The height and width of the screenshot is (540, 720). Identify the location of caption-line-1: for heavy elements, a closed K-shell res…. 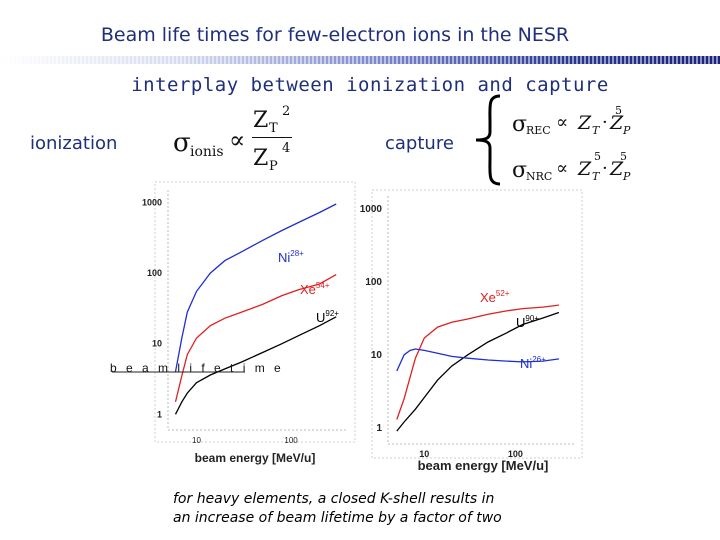
(334, 499).